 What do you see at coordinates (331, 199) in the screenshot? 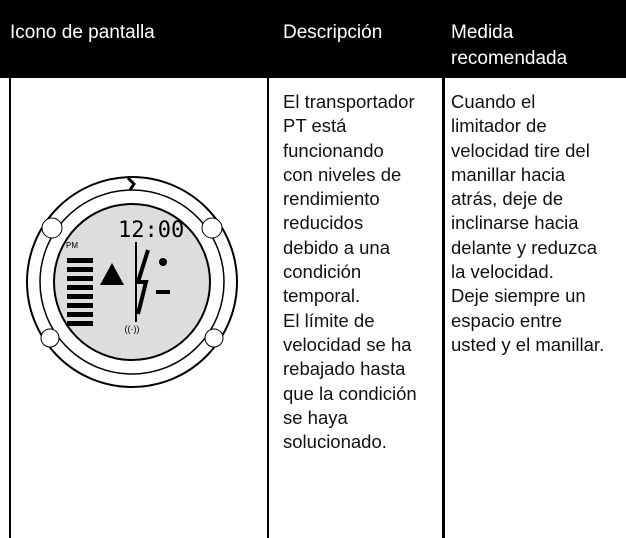
I see `text-line: rendimiento` at bounding box center [331, 199].